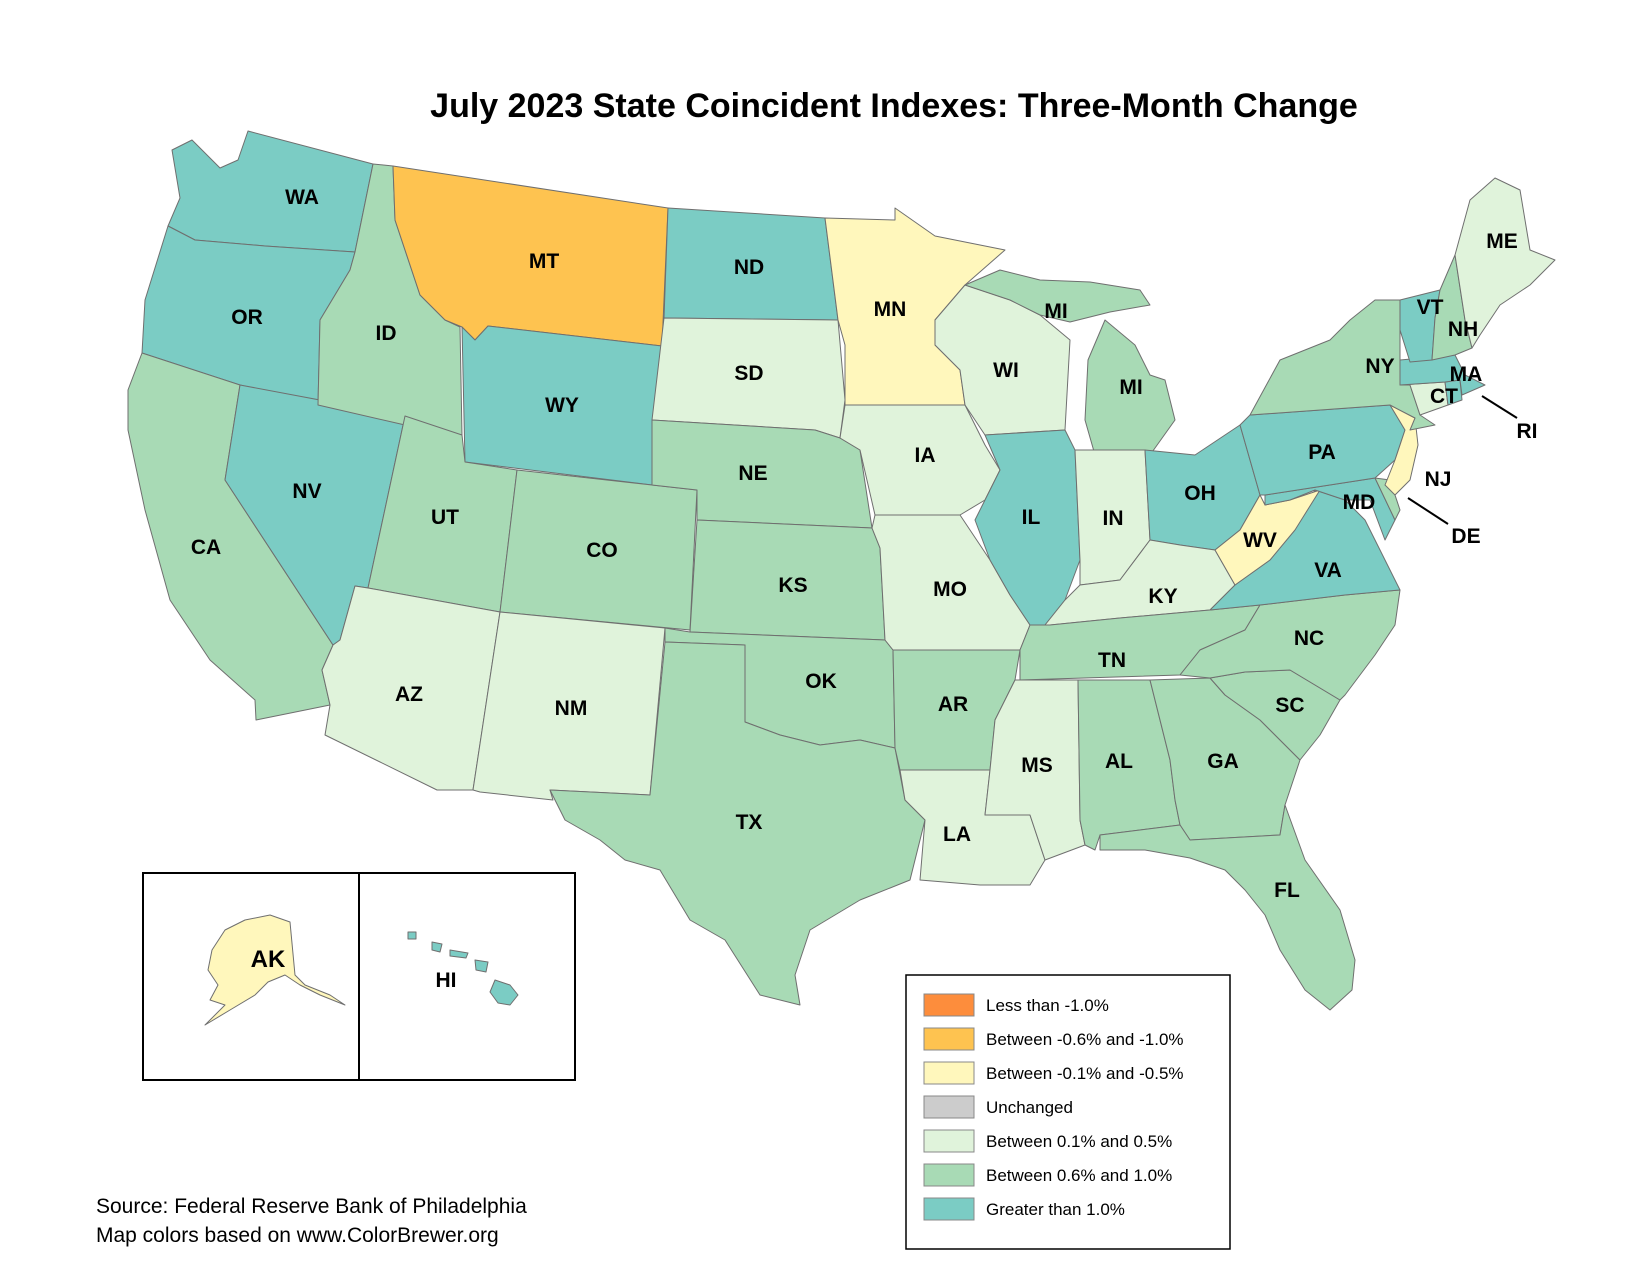 The height and width of the screenshot is (1275, 1650). I want to click on label-ky: KY, so click(1162, 596).